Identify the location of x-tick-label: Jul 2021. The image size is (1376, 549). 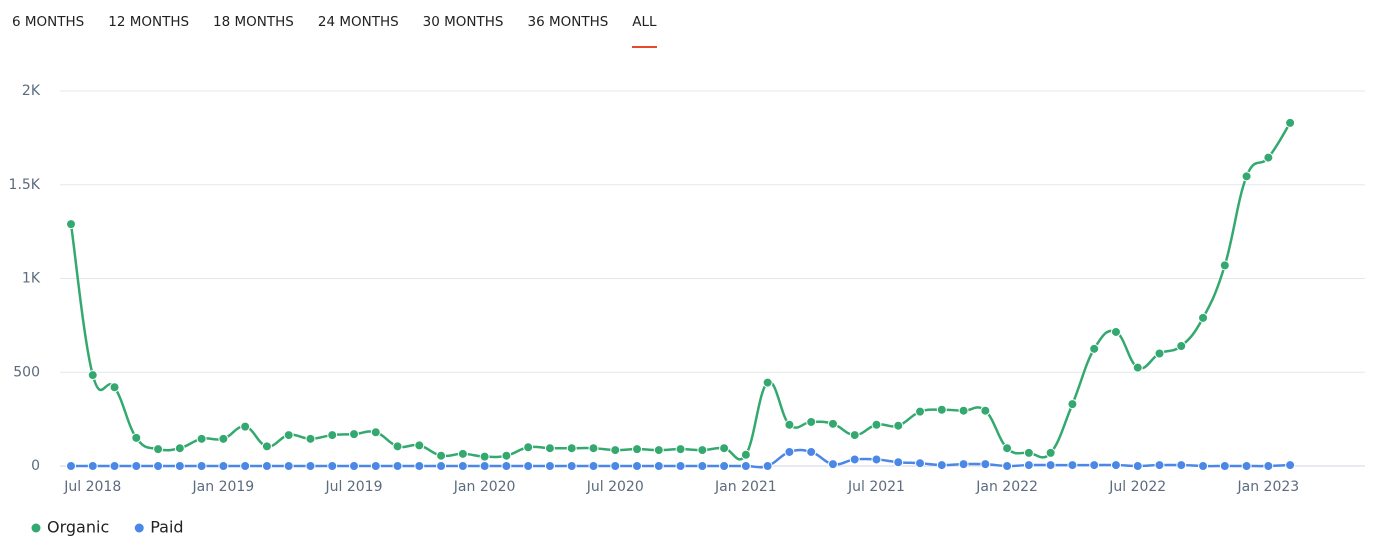
(876, 487).